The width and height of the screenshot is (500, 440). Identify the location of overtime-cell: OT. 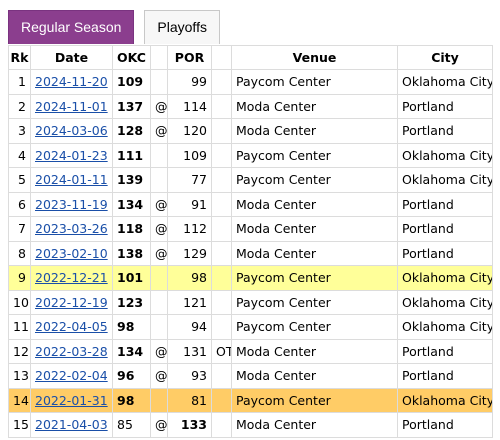
(221, 351).